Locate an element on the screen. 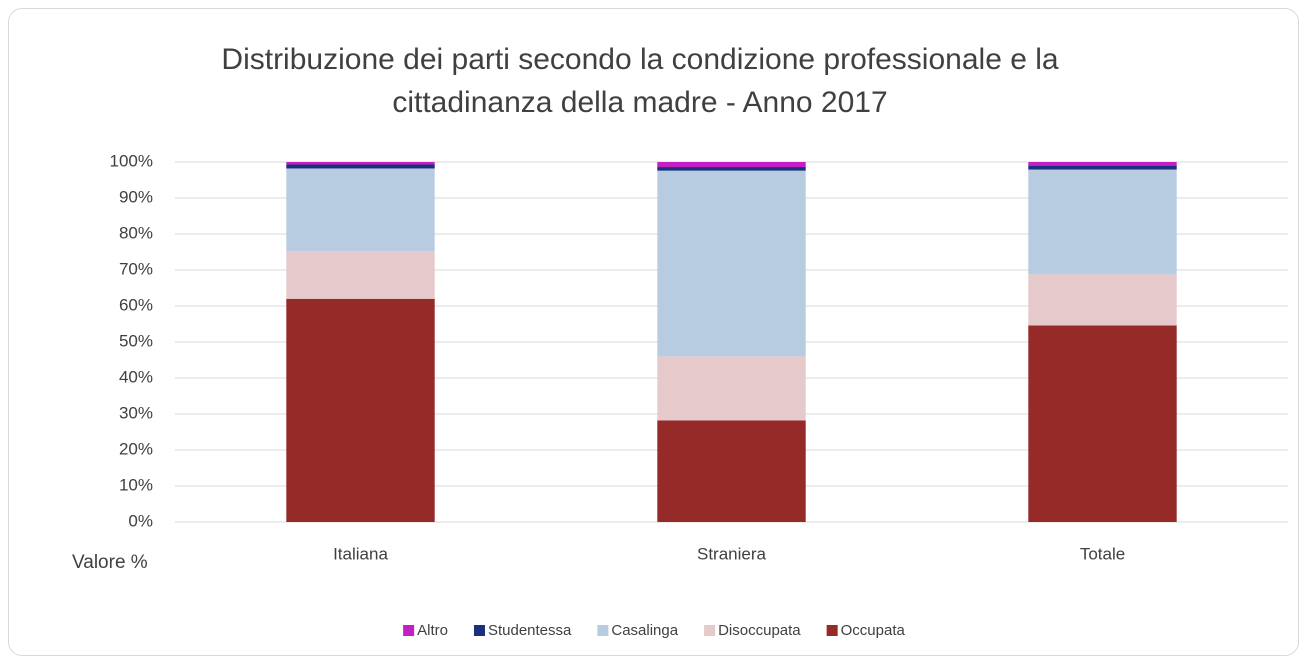  y-tick-label: 30% is located at coordinates (136, 412).